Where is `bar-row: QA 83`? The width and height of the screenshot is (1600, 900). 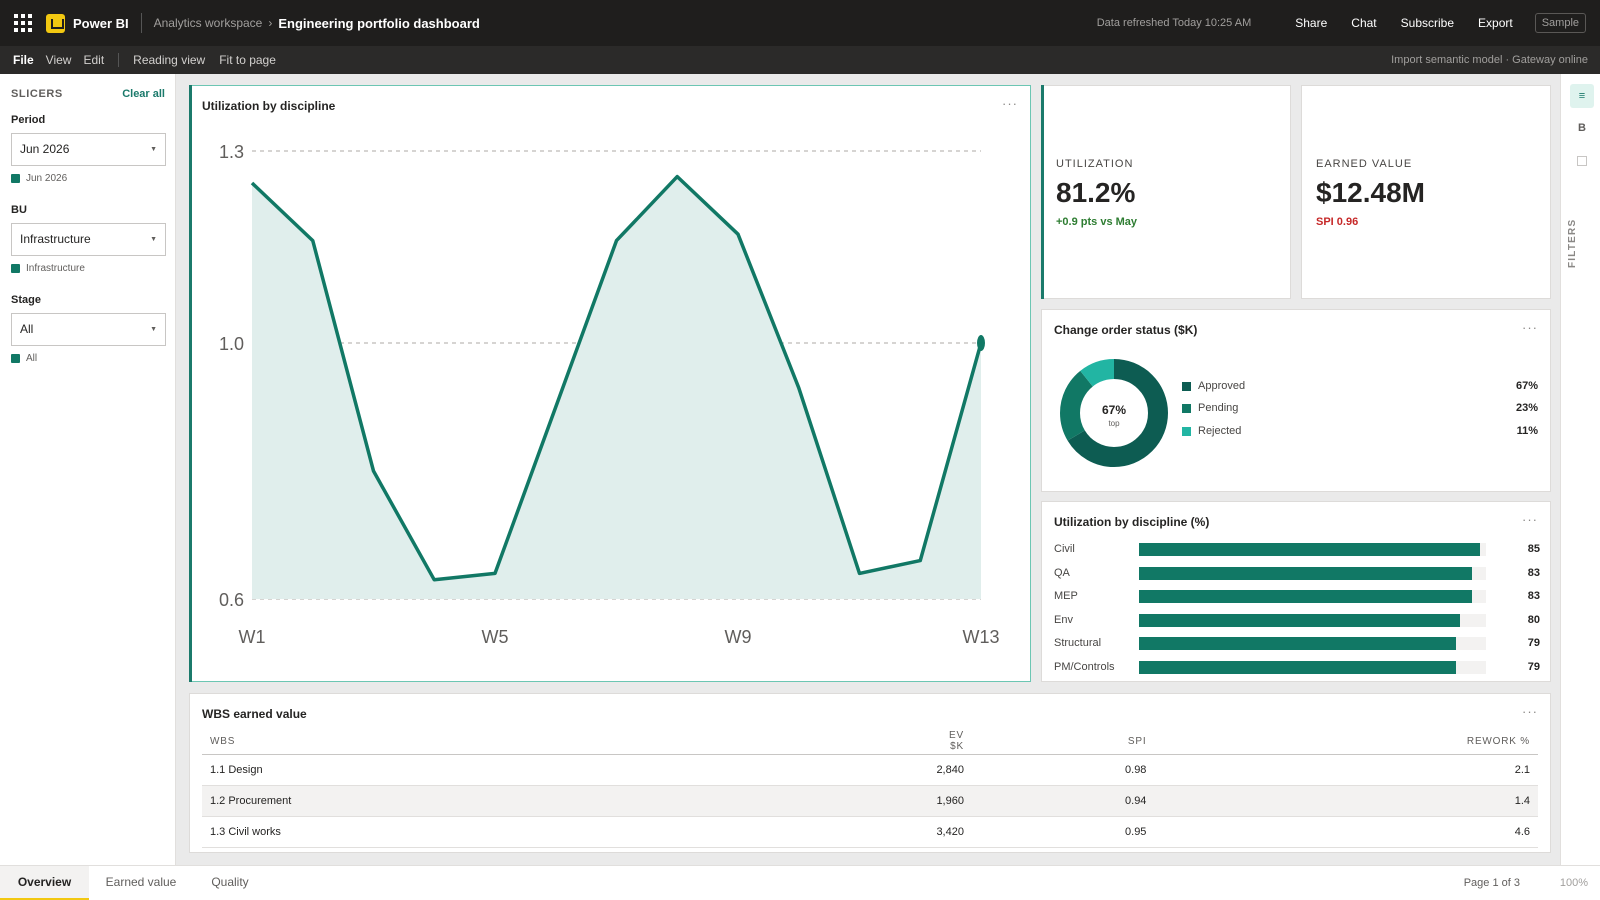
bar-row: QA 83 is located at coordinates (1297, 574).